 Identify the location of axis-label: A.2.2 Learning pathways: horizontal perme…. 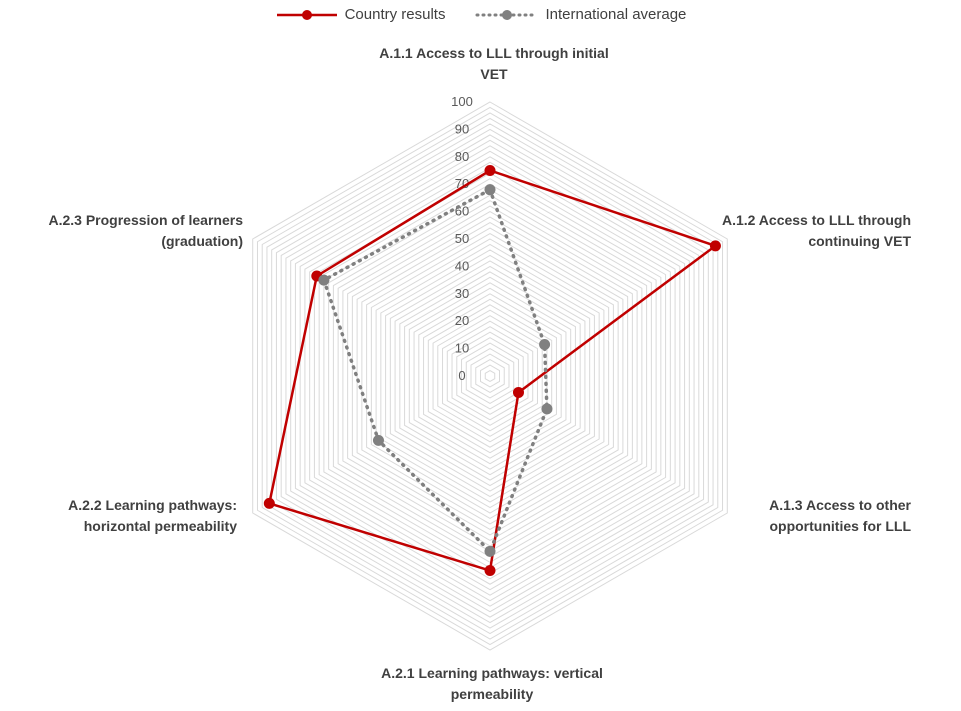
(152, 515).